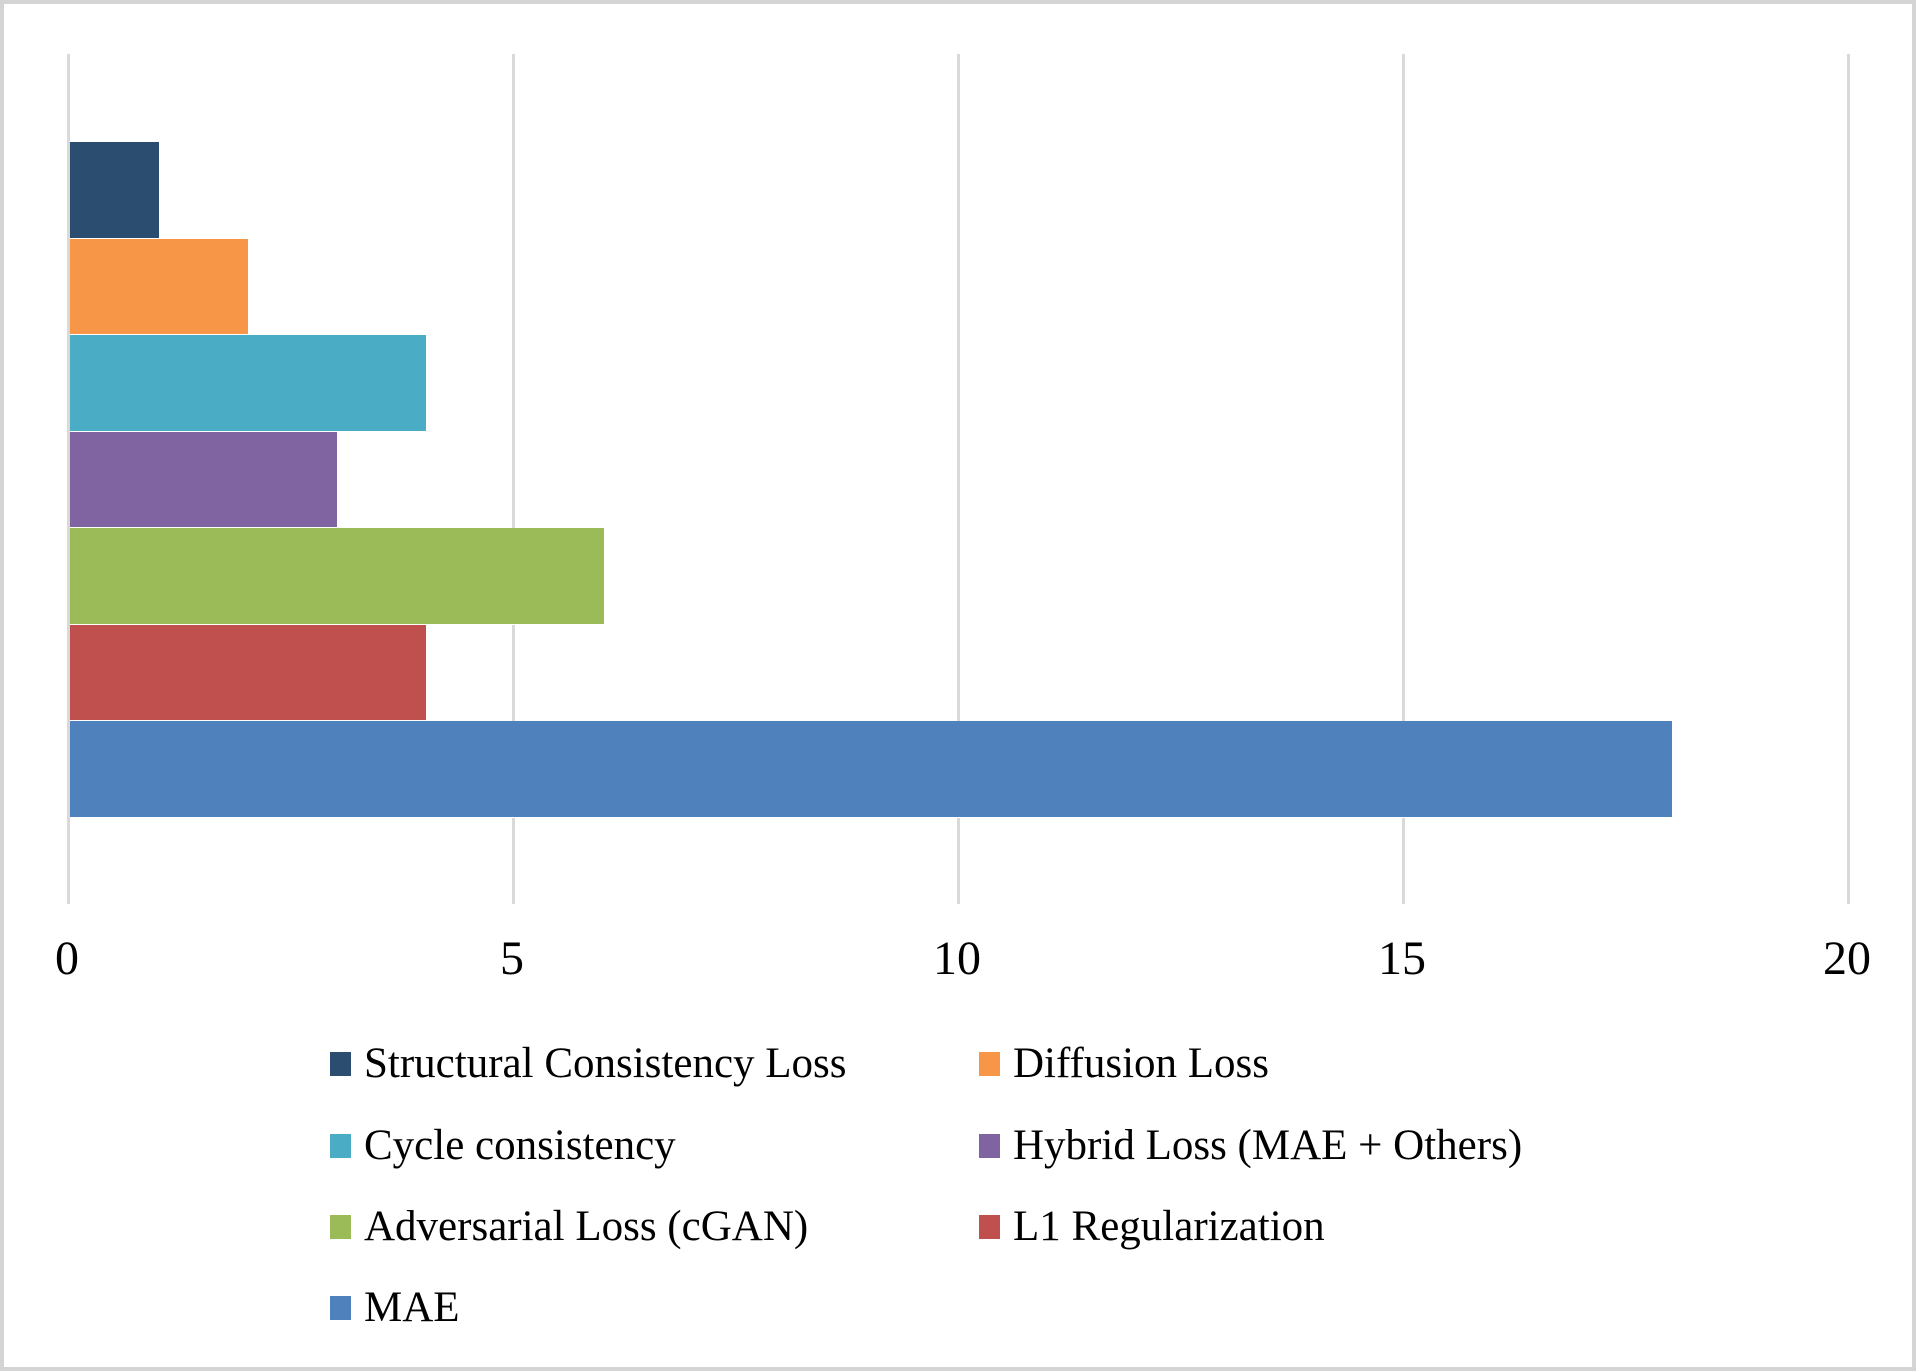 The image size is (1916, 1371). I want to click on legend-item-l1-regularization: L1 Regularization, so click(1152, 1227).